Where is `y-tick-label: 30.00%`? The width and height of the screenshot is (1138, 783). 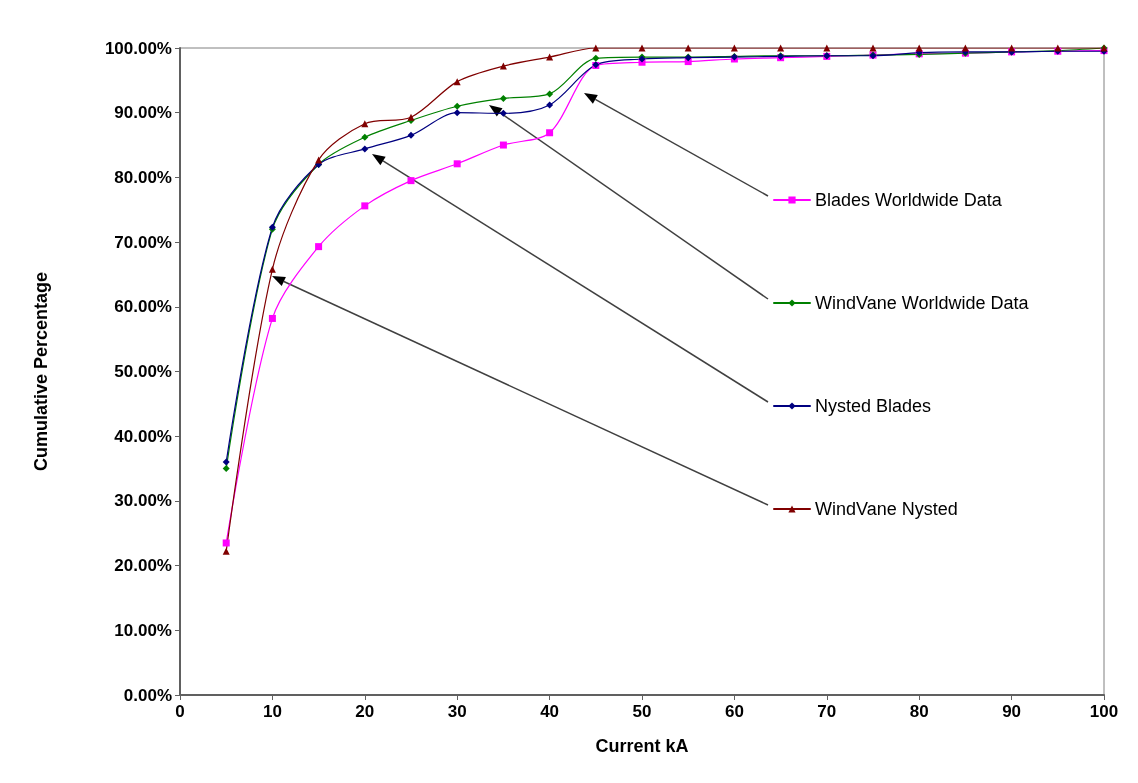 y-tick-label: 30.00% is located at coordinates (143, 501).